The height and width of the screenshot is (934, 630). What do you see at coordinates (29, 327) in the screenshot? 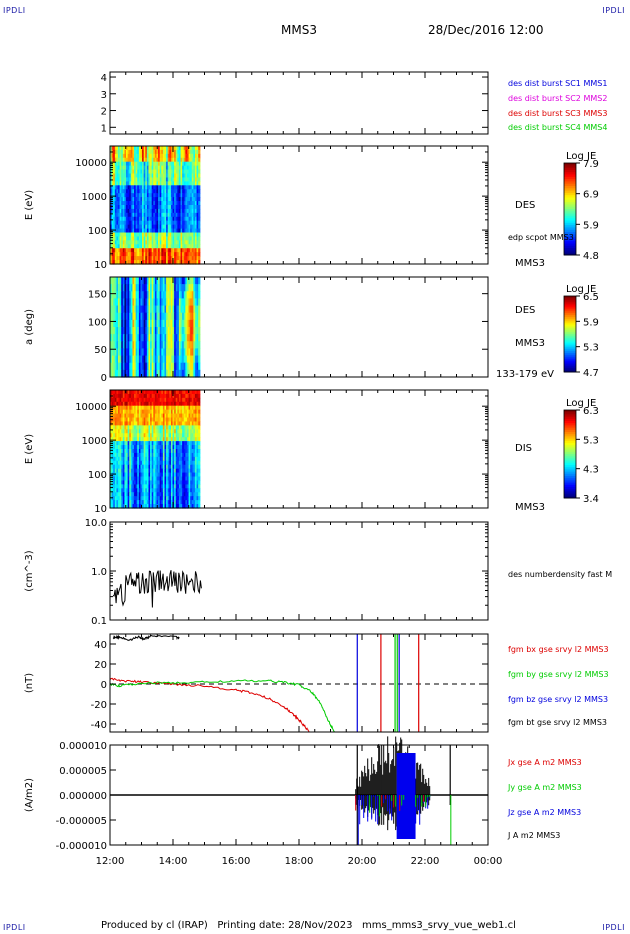
I see `y-axis-label: a (deg)` at bounding box center [29, 327].